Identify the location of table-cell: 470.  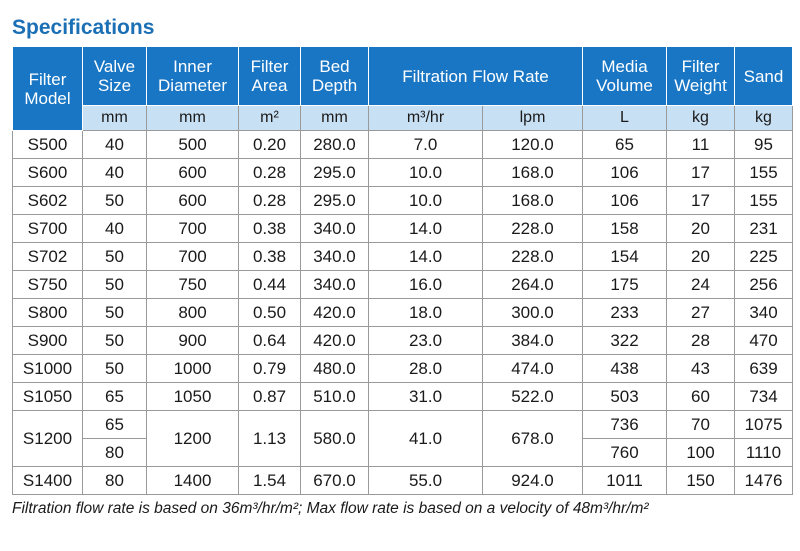
(763, 340).